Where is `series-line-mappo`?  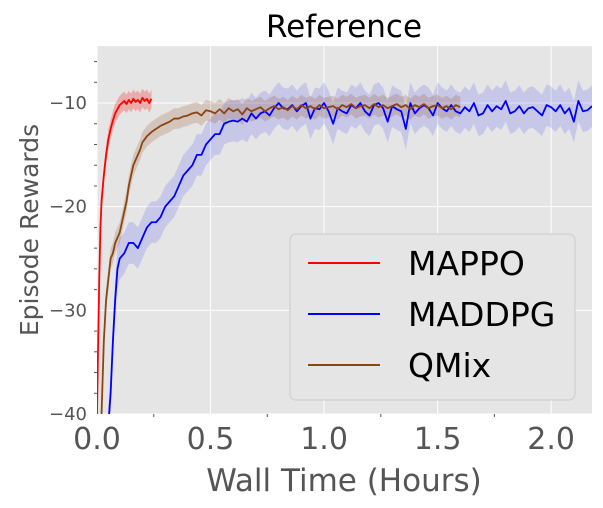
series-line-mappo is located at coordinates (125, 255).